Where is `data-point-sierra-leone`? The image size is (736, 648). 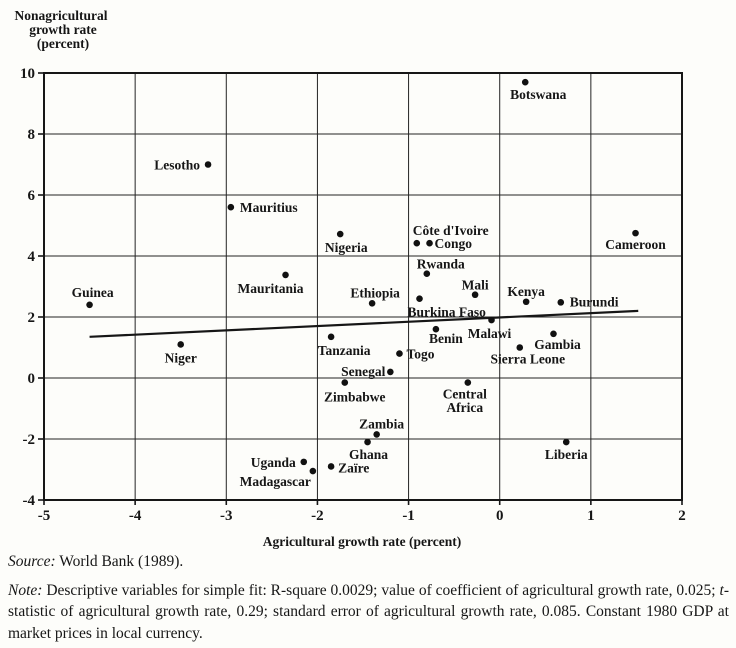 data-point-sierra-leone is located at coordinates (520, 347).